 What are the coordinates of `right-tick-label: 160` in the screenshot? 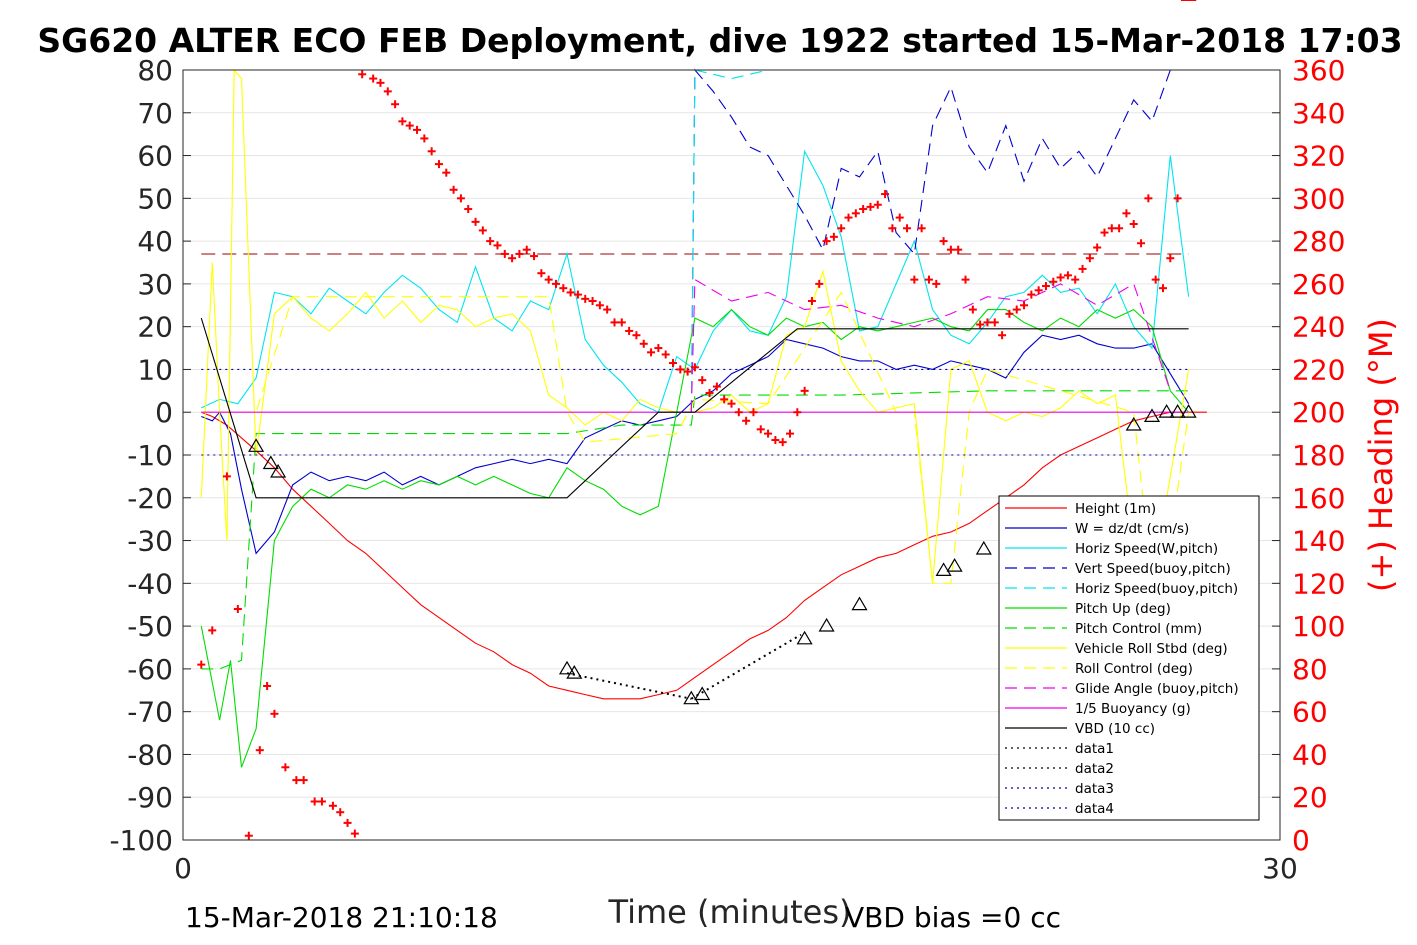 It's located at (1318, 498).